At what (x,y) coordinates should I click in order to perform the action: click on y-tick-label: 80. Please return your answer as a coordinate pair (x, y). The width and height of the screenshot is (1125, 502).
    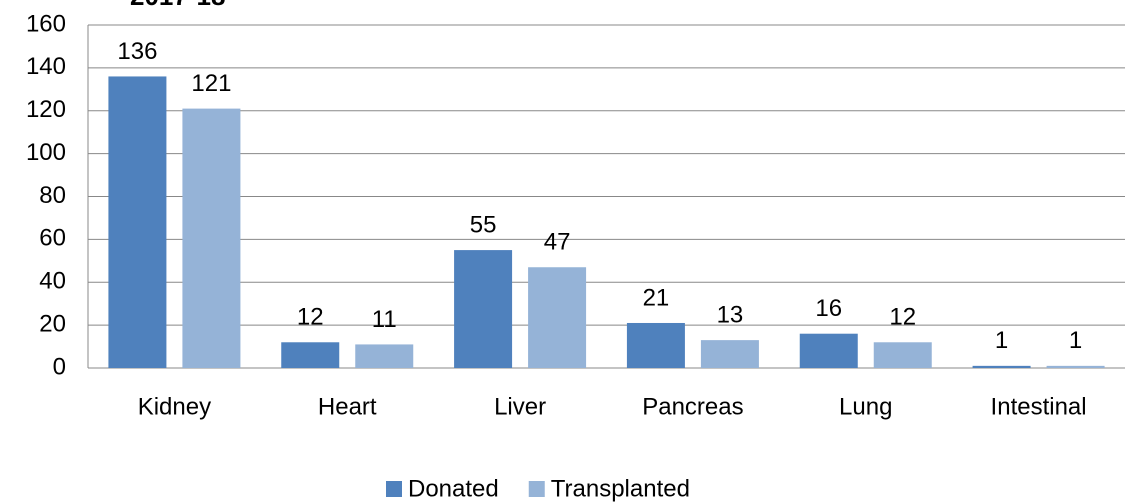
    Looking at the image, I should click on (52, 195).